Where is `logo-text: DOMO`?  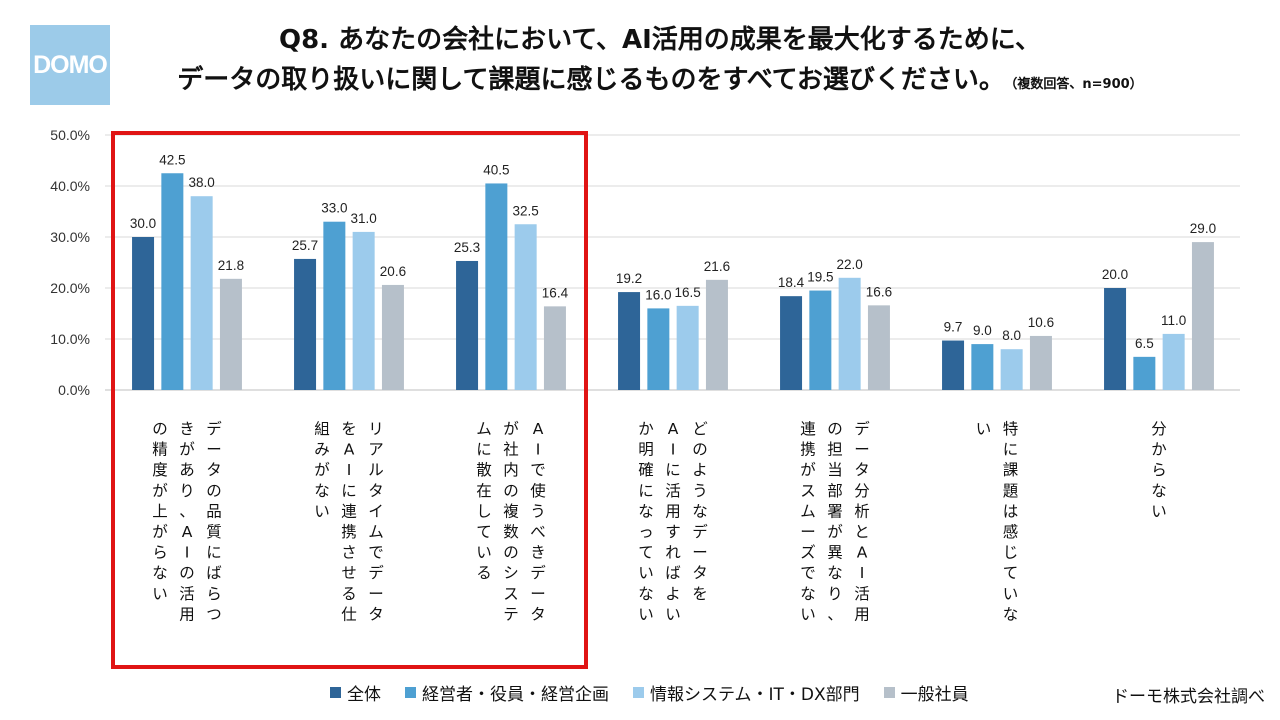 logo-text: DOMO is located at coordinates (70, 64).